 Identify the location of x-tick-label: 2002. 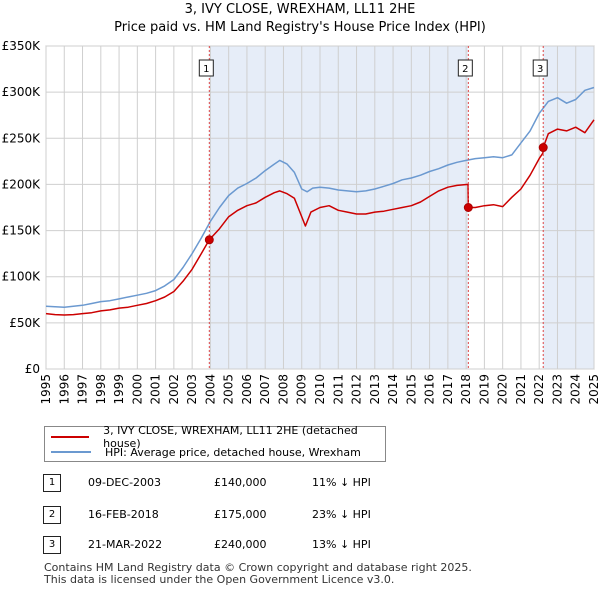
(174, 389).